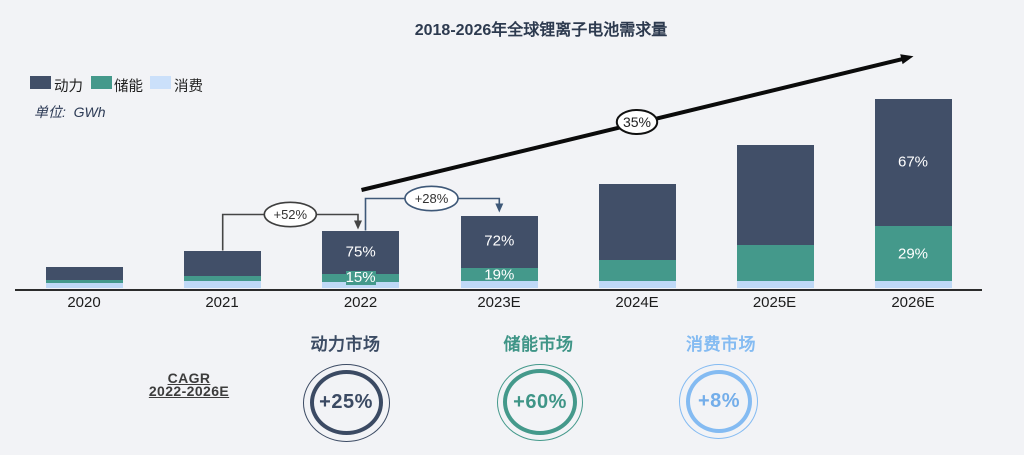 This screenshot has width=1024, height=455. What do you see at coordinates (290, 214) in the screenshot?
I see `svg-text: +52%` at bounding box center [290, 214].